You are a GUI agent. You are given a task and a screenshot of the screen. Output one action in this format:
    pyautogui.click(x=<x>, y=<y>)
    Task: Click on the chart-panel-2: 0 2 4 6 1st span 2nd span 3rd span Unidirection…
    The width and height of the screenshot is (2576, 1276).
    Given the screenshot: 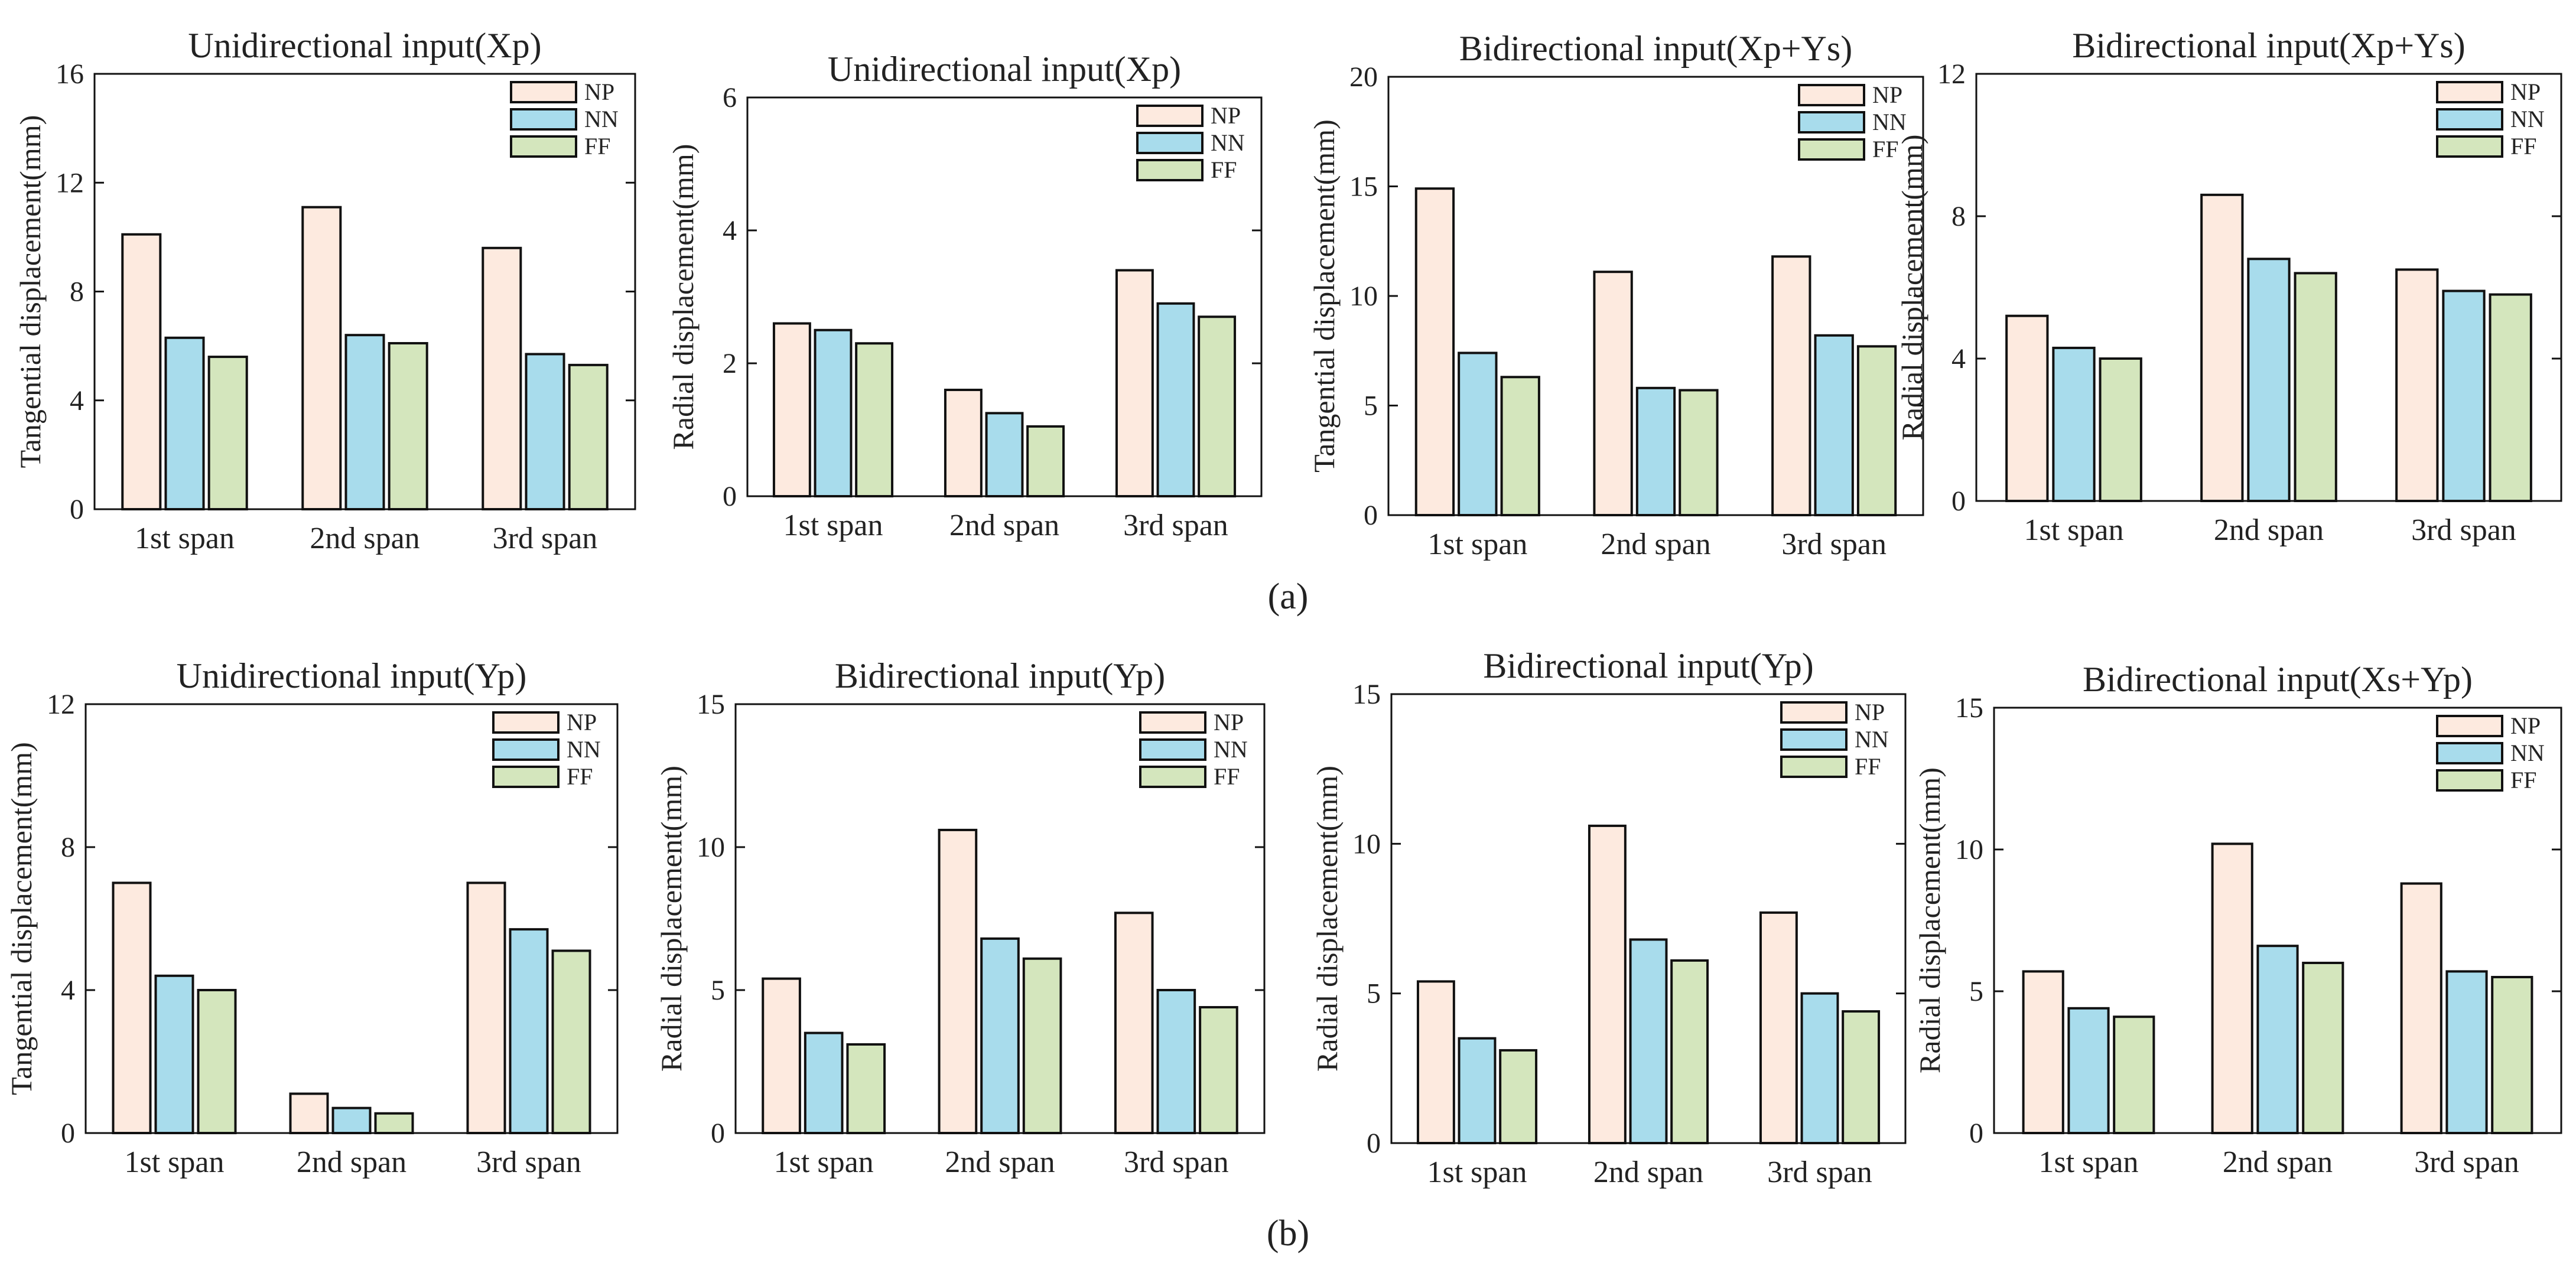 What is the action you would take?
    pyautogui.click(x=964, y=296)
    